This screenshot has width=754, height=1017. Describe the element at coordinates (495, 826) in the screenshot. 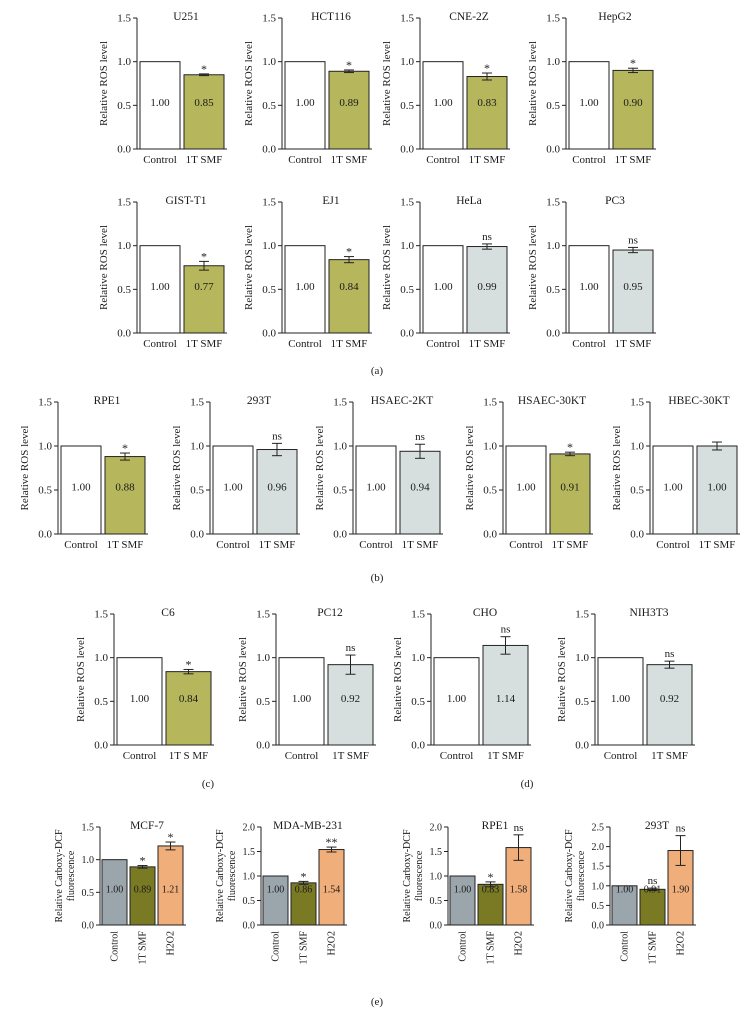

I see `chart-title: RPE1` at that location.